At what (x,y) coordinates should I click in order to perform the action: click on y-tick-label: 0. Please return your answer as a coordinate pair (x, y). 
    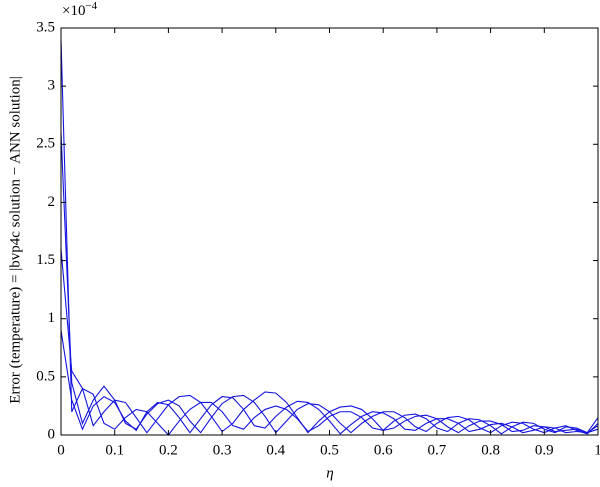
    Looking at the image, I should click on (52, 434).